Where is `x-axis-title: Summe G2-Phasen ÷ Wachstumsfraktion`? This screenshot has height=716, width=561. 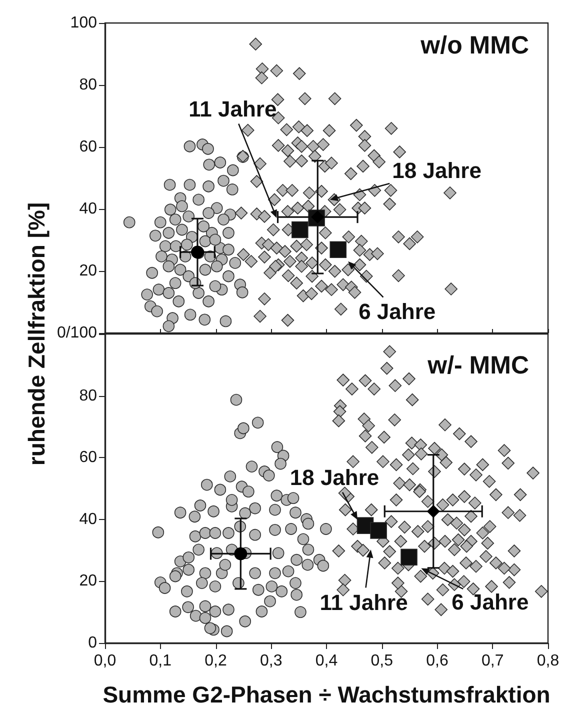 x-axis-title: Summe G2-Phasen ÷ Wachstumsfraktion is located at coordinates (326, 695).